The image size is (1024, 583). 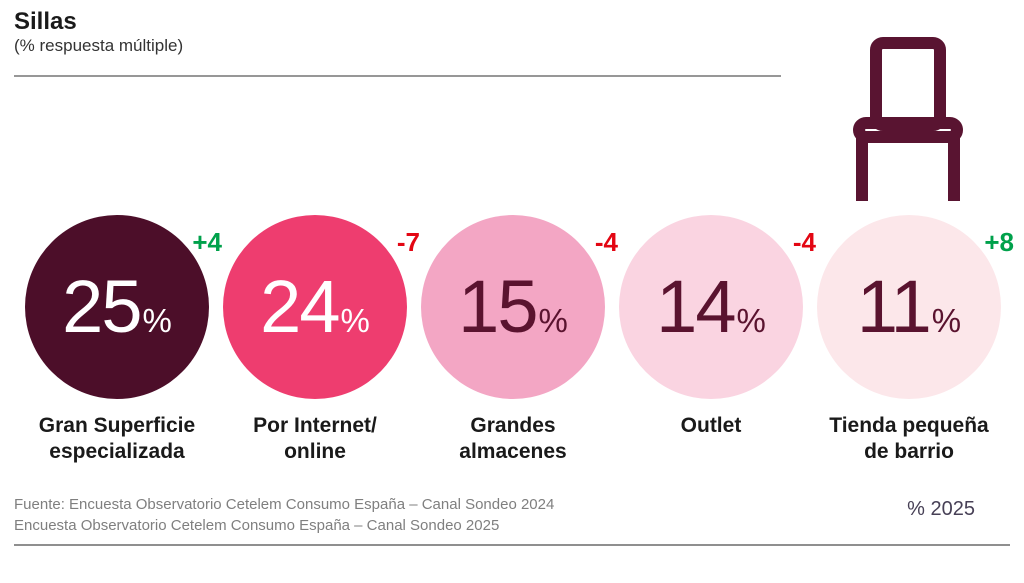 I want to click on value-number: 24, so click(x=300, y=306).